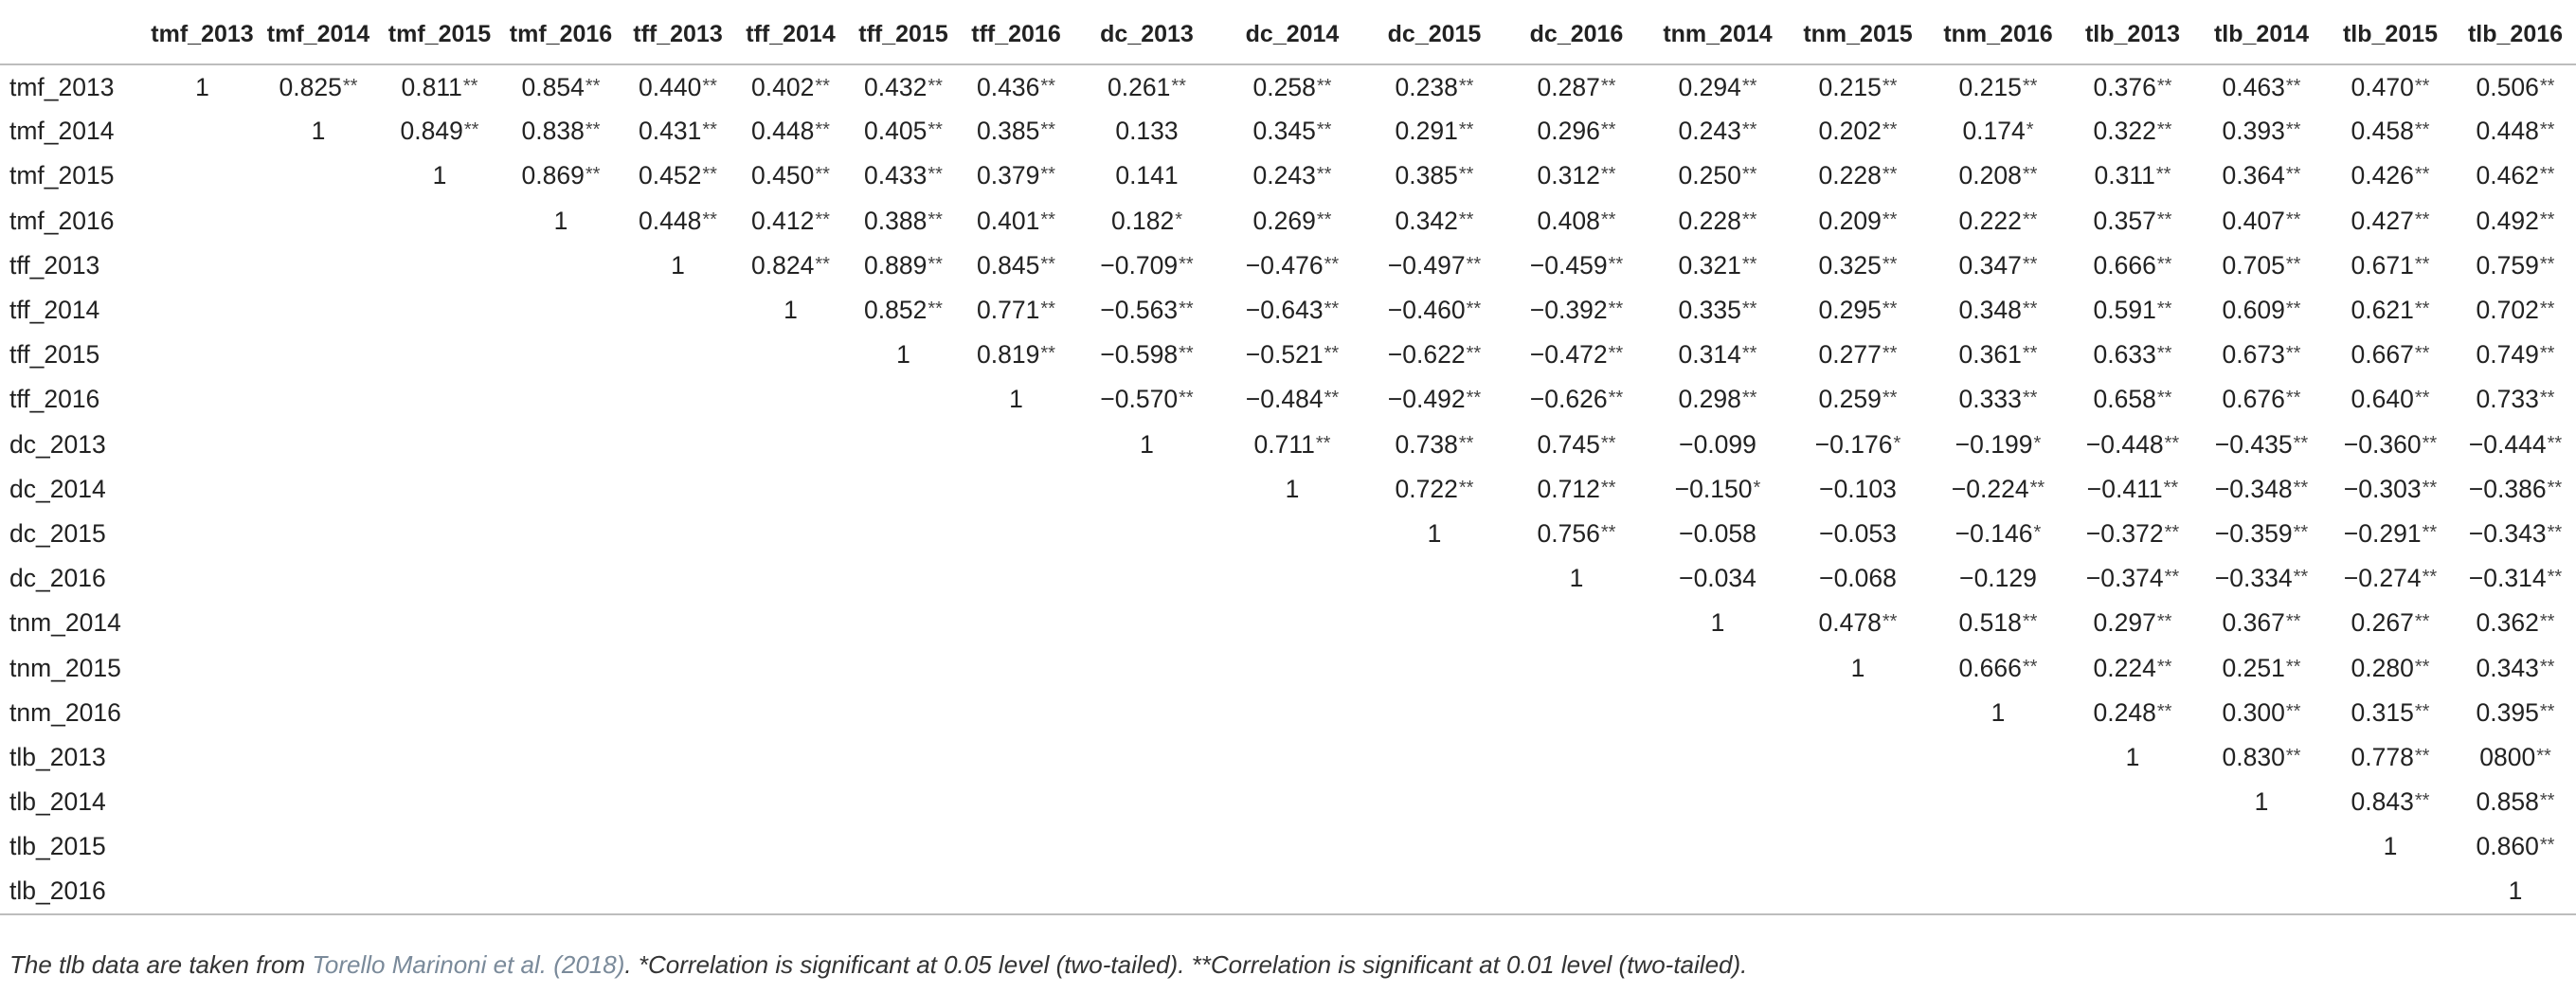 The image size is (2576, 993). I want to click on table-cell: 0.452**, so click(678, 175).